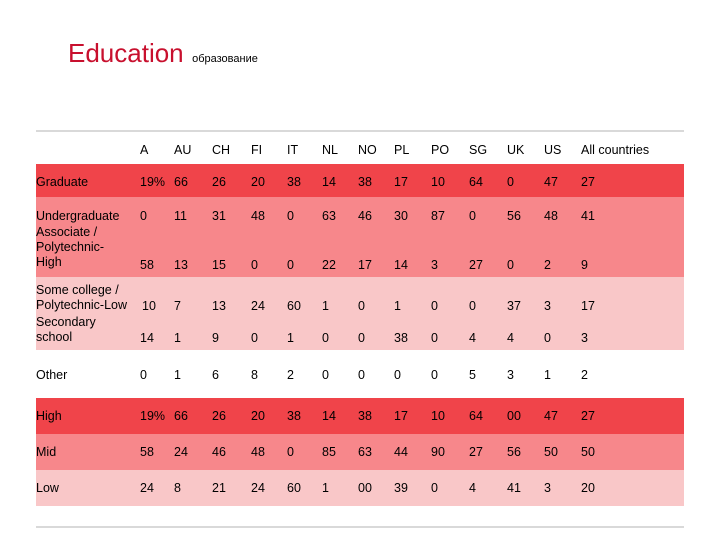  Describe the element at coordinates (177, 306) in the screenshot. I see `table-cell: 7` at that location.